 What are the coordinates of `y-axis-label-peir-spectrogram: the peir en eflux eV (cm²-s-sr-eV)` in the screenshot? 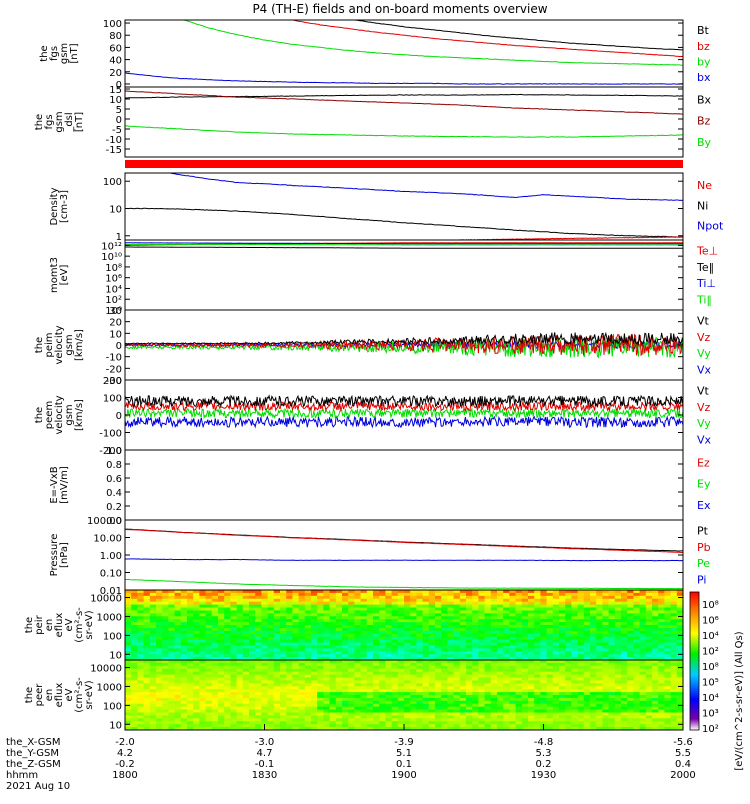 It's located at (59, 625).